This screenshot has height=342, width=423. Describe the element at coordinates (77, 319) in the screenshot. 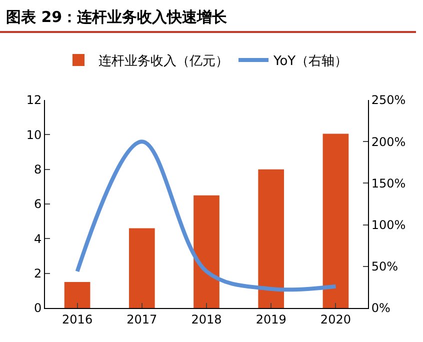

I see `x-tick-label: 2016` at that location.